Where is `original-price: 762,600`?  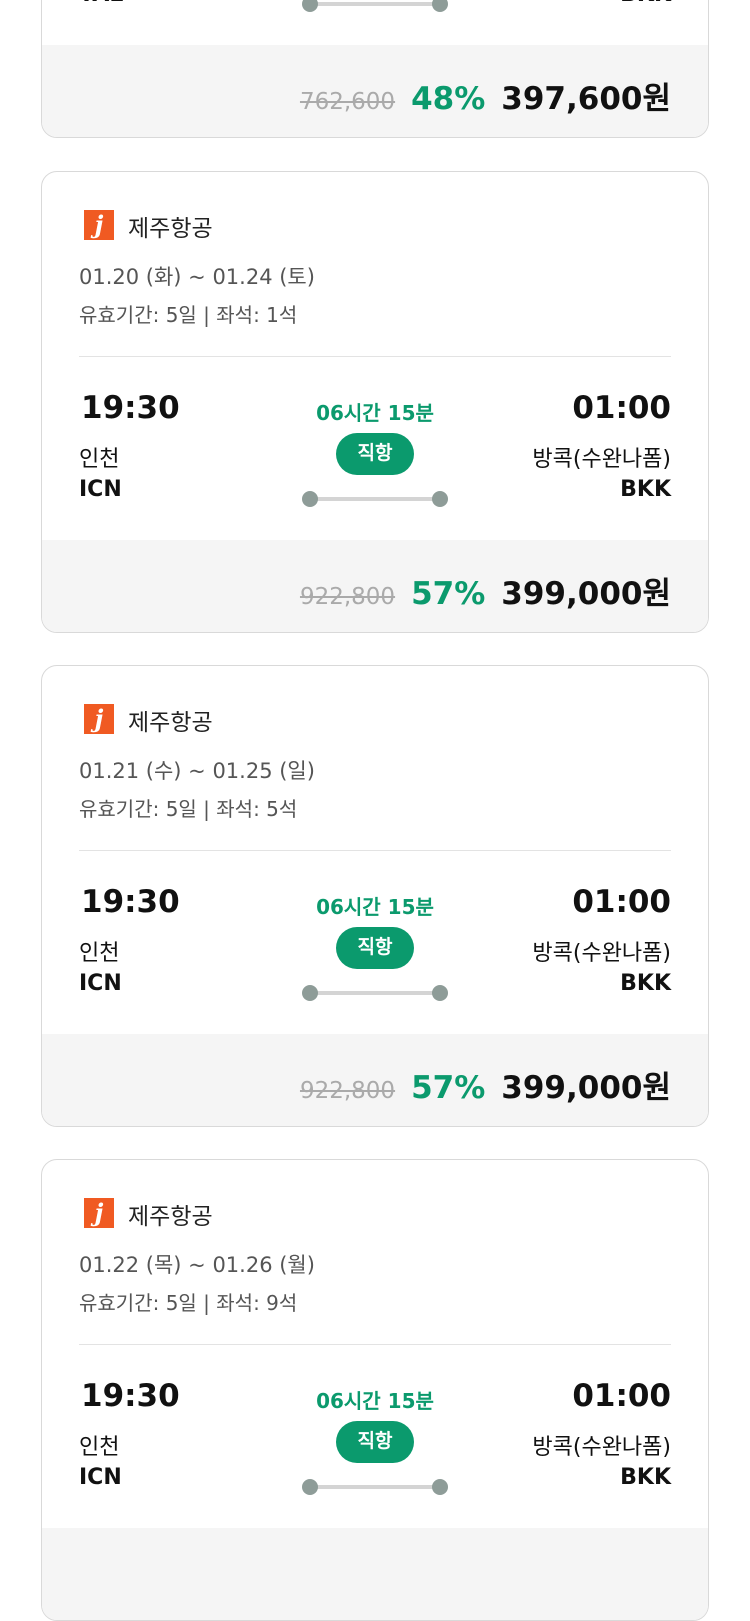 original-price: 762,600 is located at coordinates (347, 102).